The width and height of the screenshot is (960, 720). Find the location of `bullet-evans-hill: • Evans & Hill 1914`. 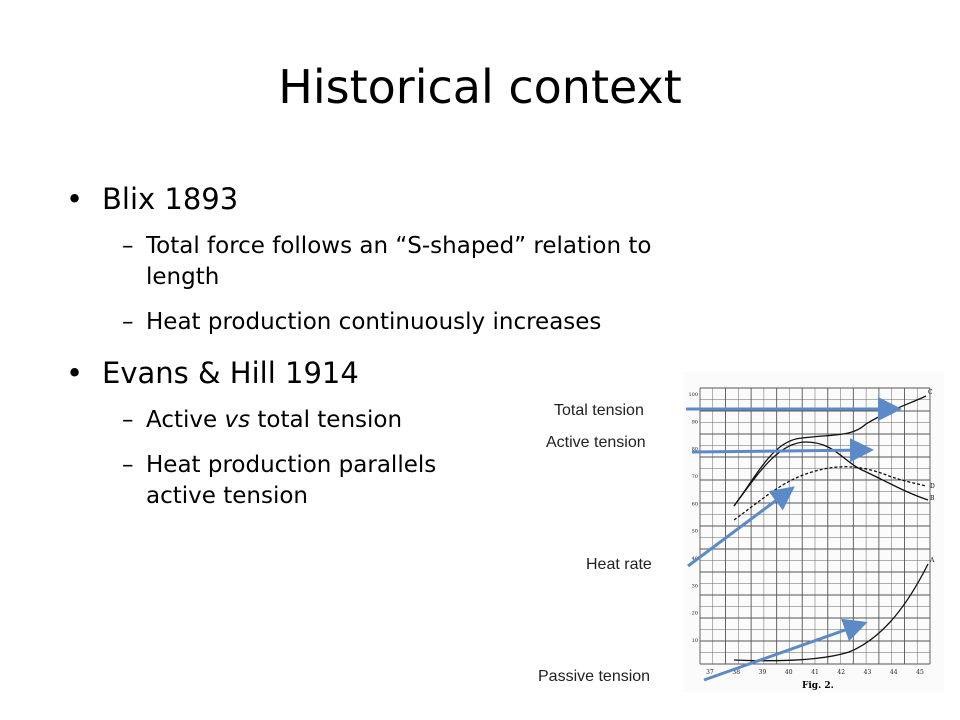

bullet-evans-hill: • Evans & Hill 1914 is located at coordinates (446, 373).